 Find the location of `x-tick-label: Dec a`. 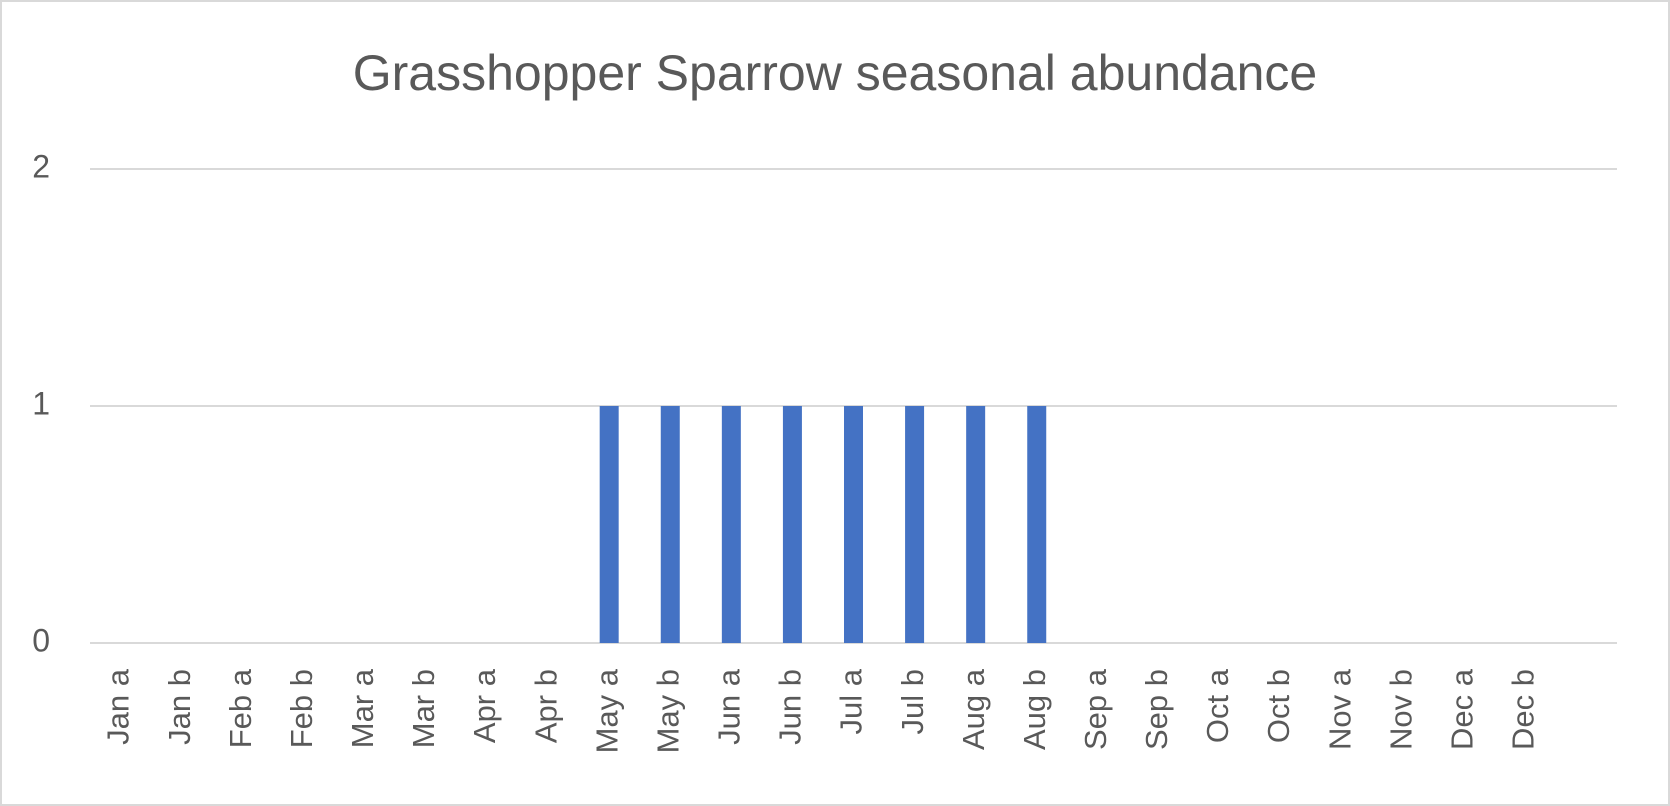

x-tick-label: Dec a is located at coordinates (1461, 709).